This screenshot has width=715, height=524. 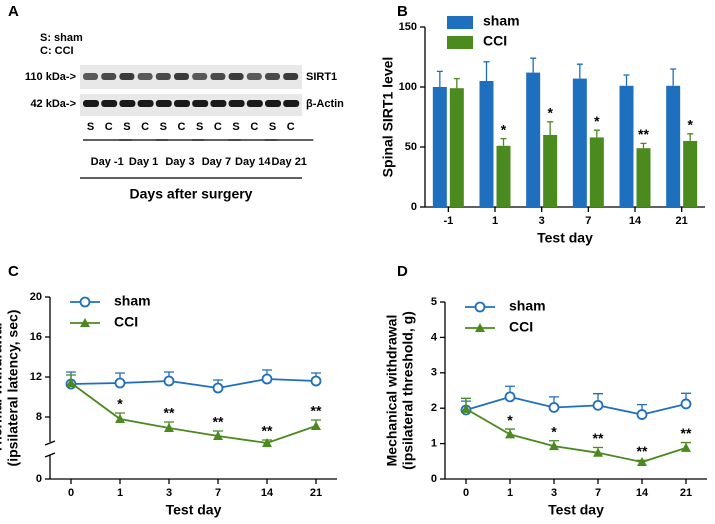 I want to click on x-tick-label: 3, so click(x=554, y=493).